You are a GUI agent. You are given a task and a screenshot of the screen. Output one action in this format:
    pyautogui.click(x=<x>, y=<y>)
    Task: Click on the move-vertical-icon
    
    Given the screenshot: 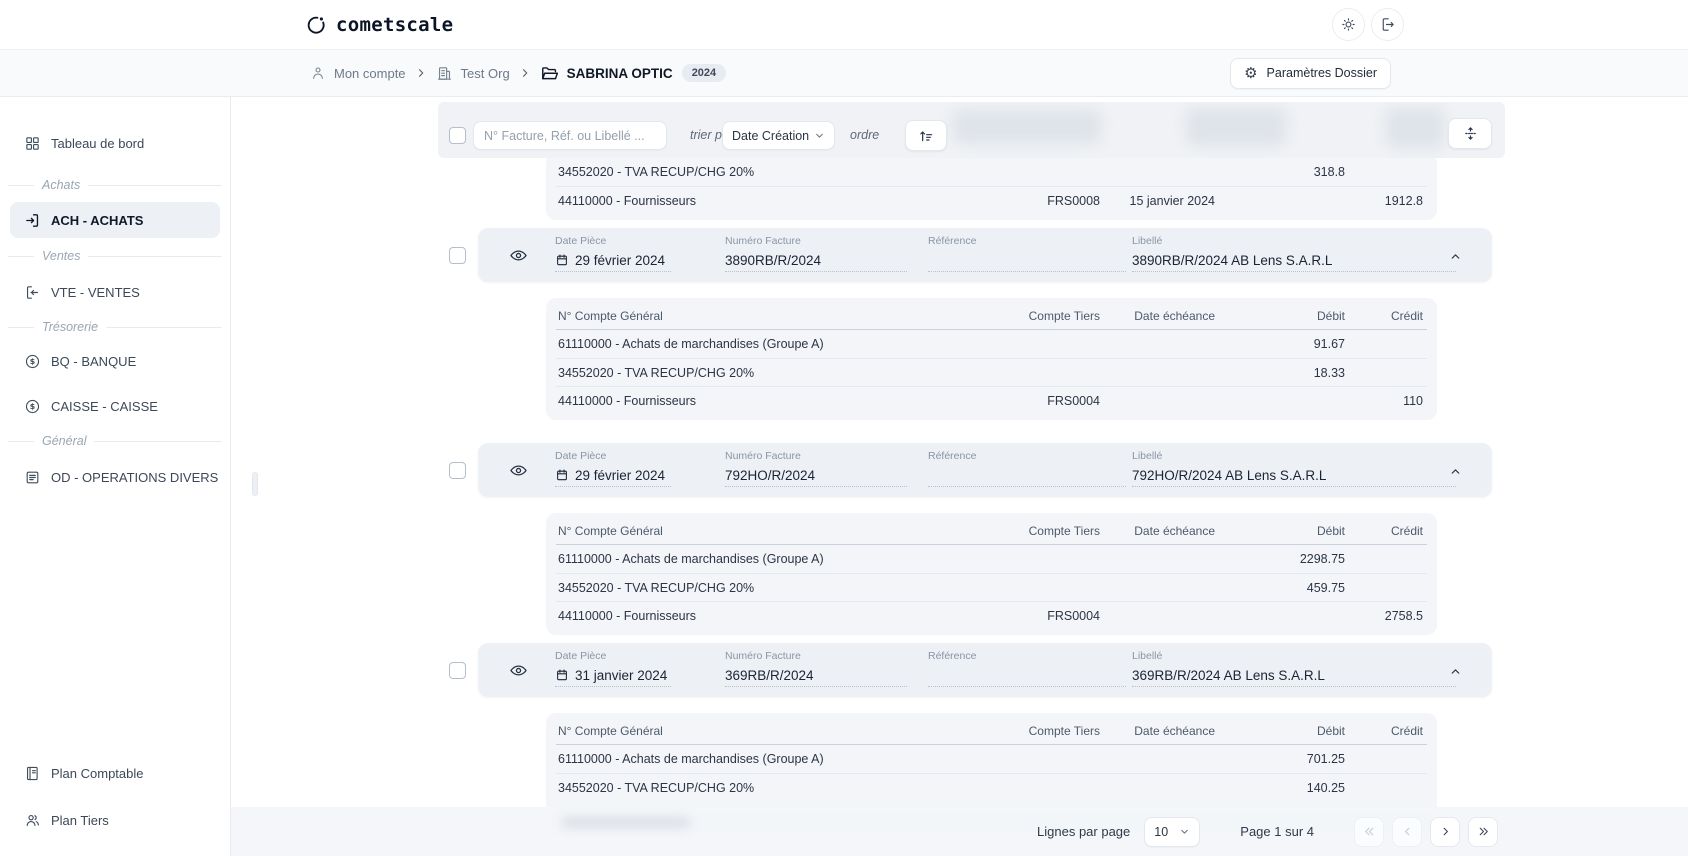 What is the action you would take?
    pyautogui.click(x=1470, y=133)
    